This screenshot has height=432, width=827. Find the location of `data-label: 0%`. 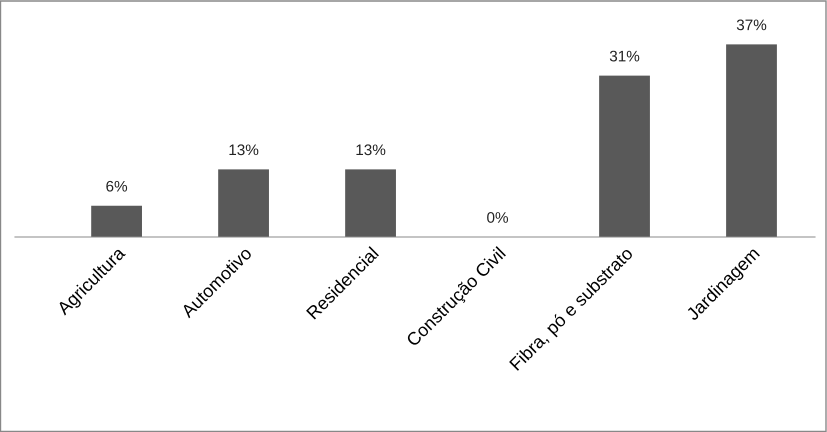

data-label: 0% is located at coordinates (497, 217).